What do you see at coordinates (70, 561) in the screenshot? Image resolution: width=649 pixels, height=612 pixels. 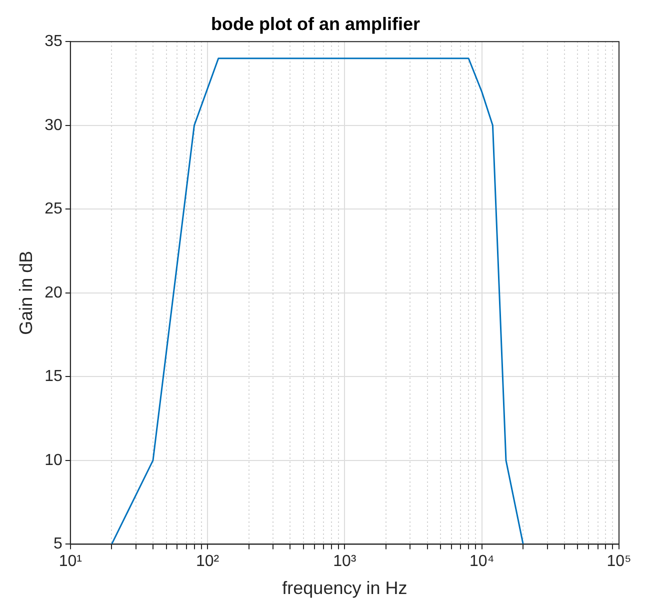 I see `x-tick-label: 10¹` at bounding box center [70, 561].